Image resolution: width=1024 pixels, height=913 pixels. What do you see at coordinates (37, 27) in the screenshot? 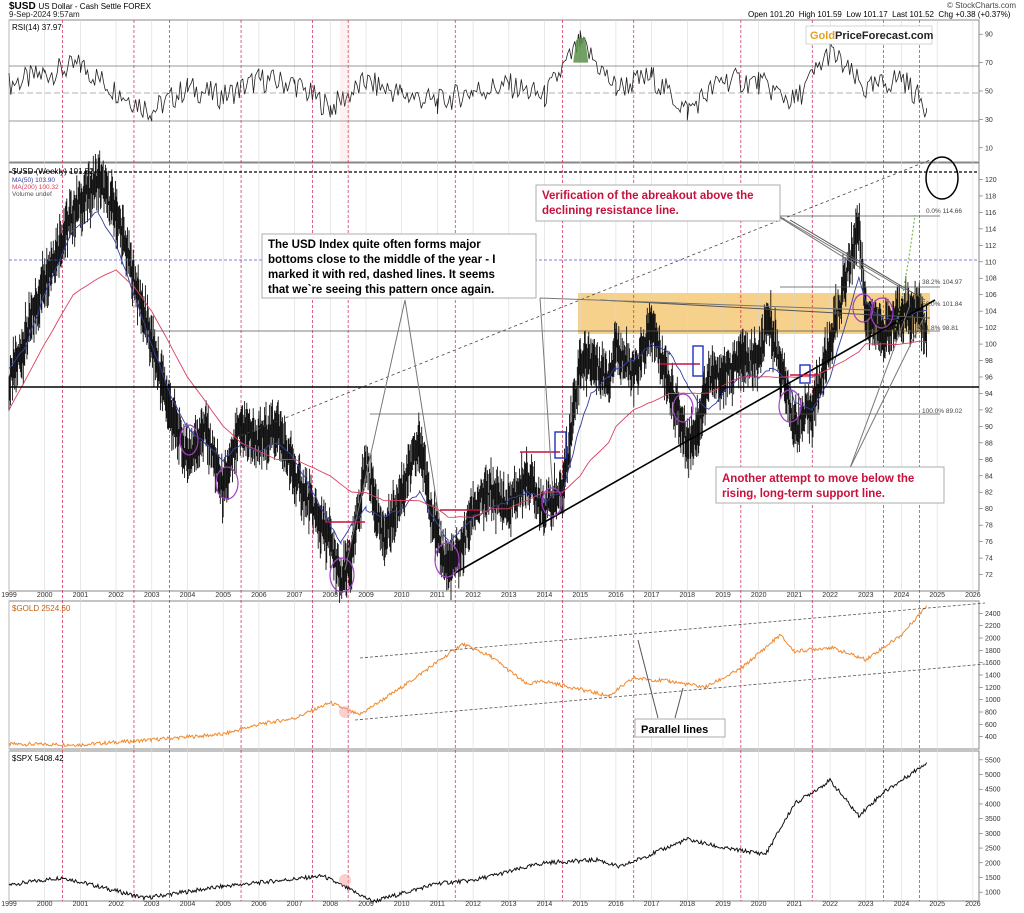
I see `rsi-label: RSI(14) 37.97` at bounding box center [37, 27].